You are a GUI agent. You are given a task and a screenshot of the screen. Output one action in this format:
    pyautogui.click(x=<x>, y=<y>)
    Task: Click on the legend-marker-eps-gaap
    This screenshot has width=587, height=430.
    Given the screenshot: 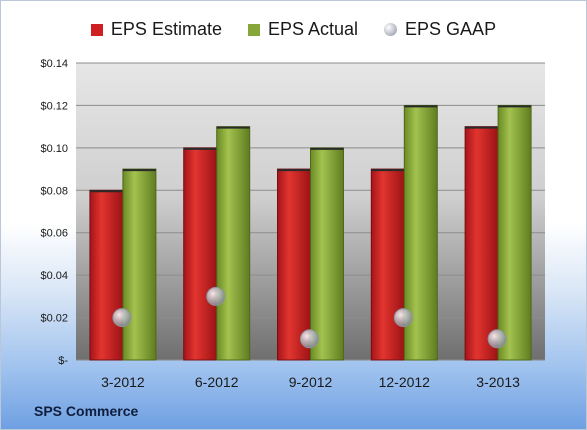 What is the action you would take?
    pyautogui.click(x=391, y=29)
    